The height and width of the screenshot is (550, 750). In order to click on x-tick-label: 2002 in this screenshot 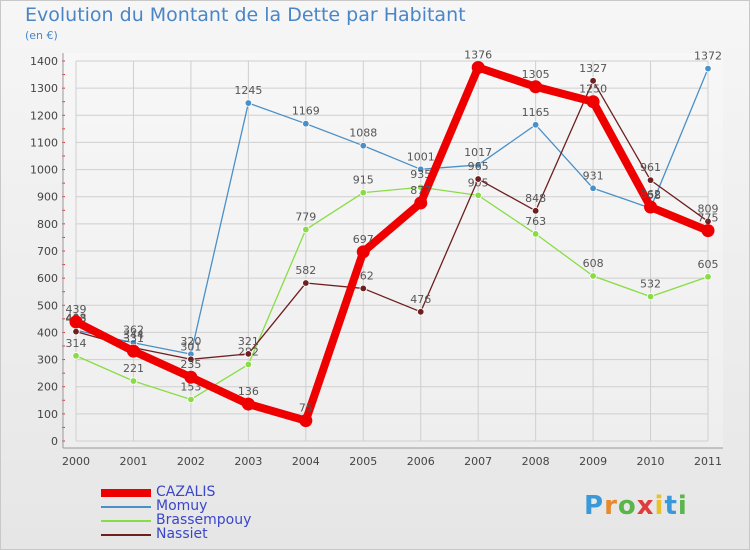, I will do `click(191, 461)`.